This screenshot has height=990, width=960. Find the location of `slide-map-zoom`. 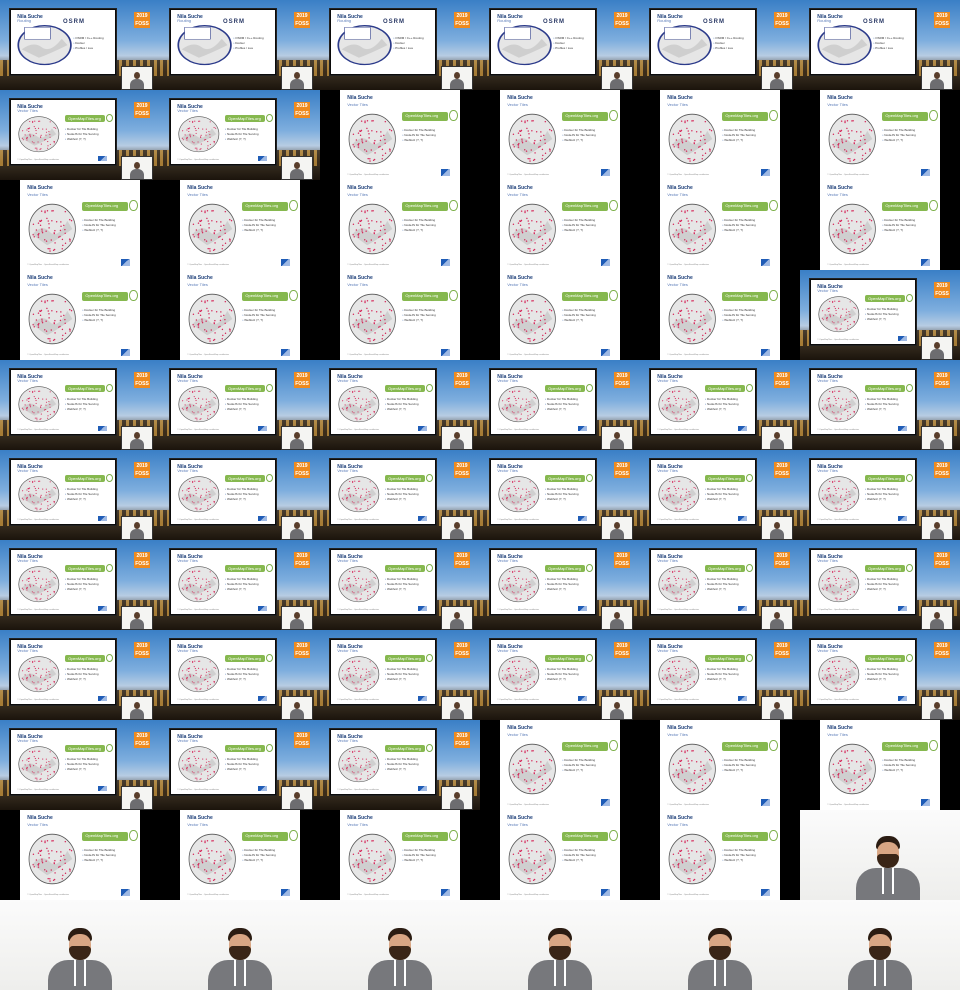

slide-map-zoom is located at coordinates (44, 45).